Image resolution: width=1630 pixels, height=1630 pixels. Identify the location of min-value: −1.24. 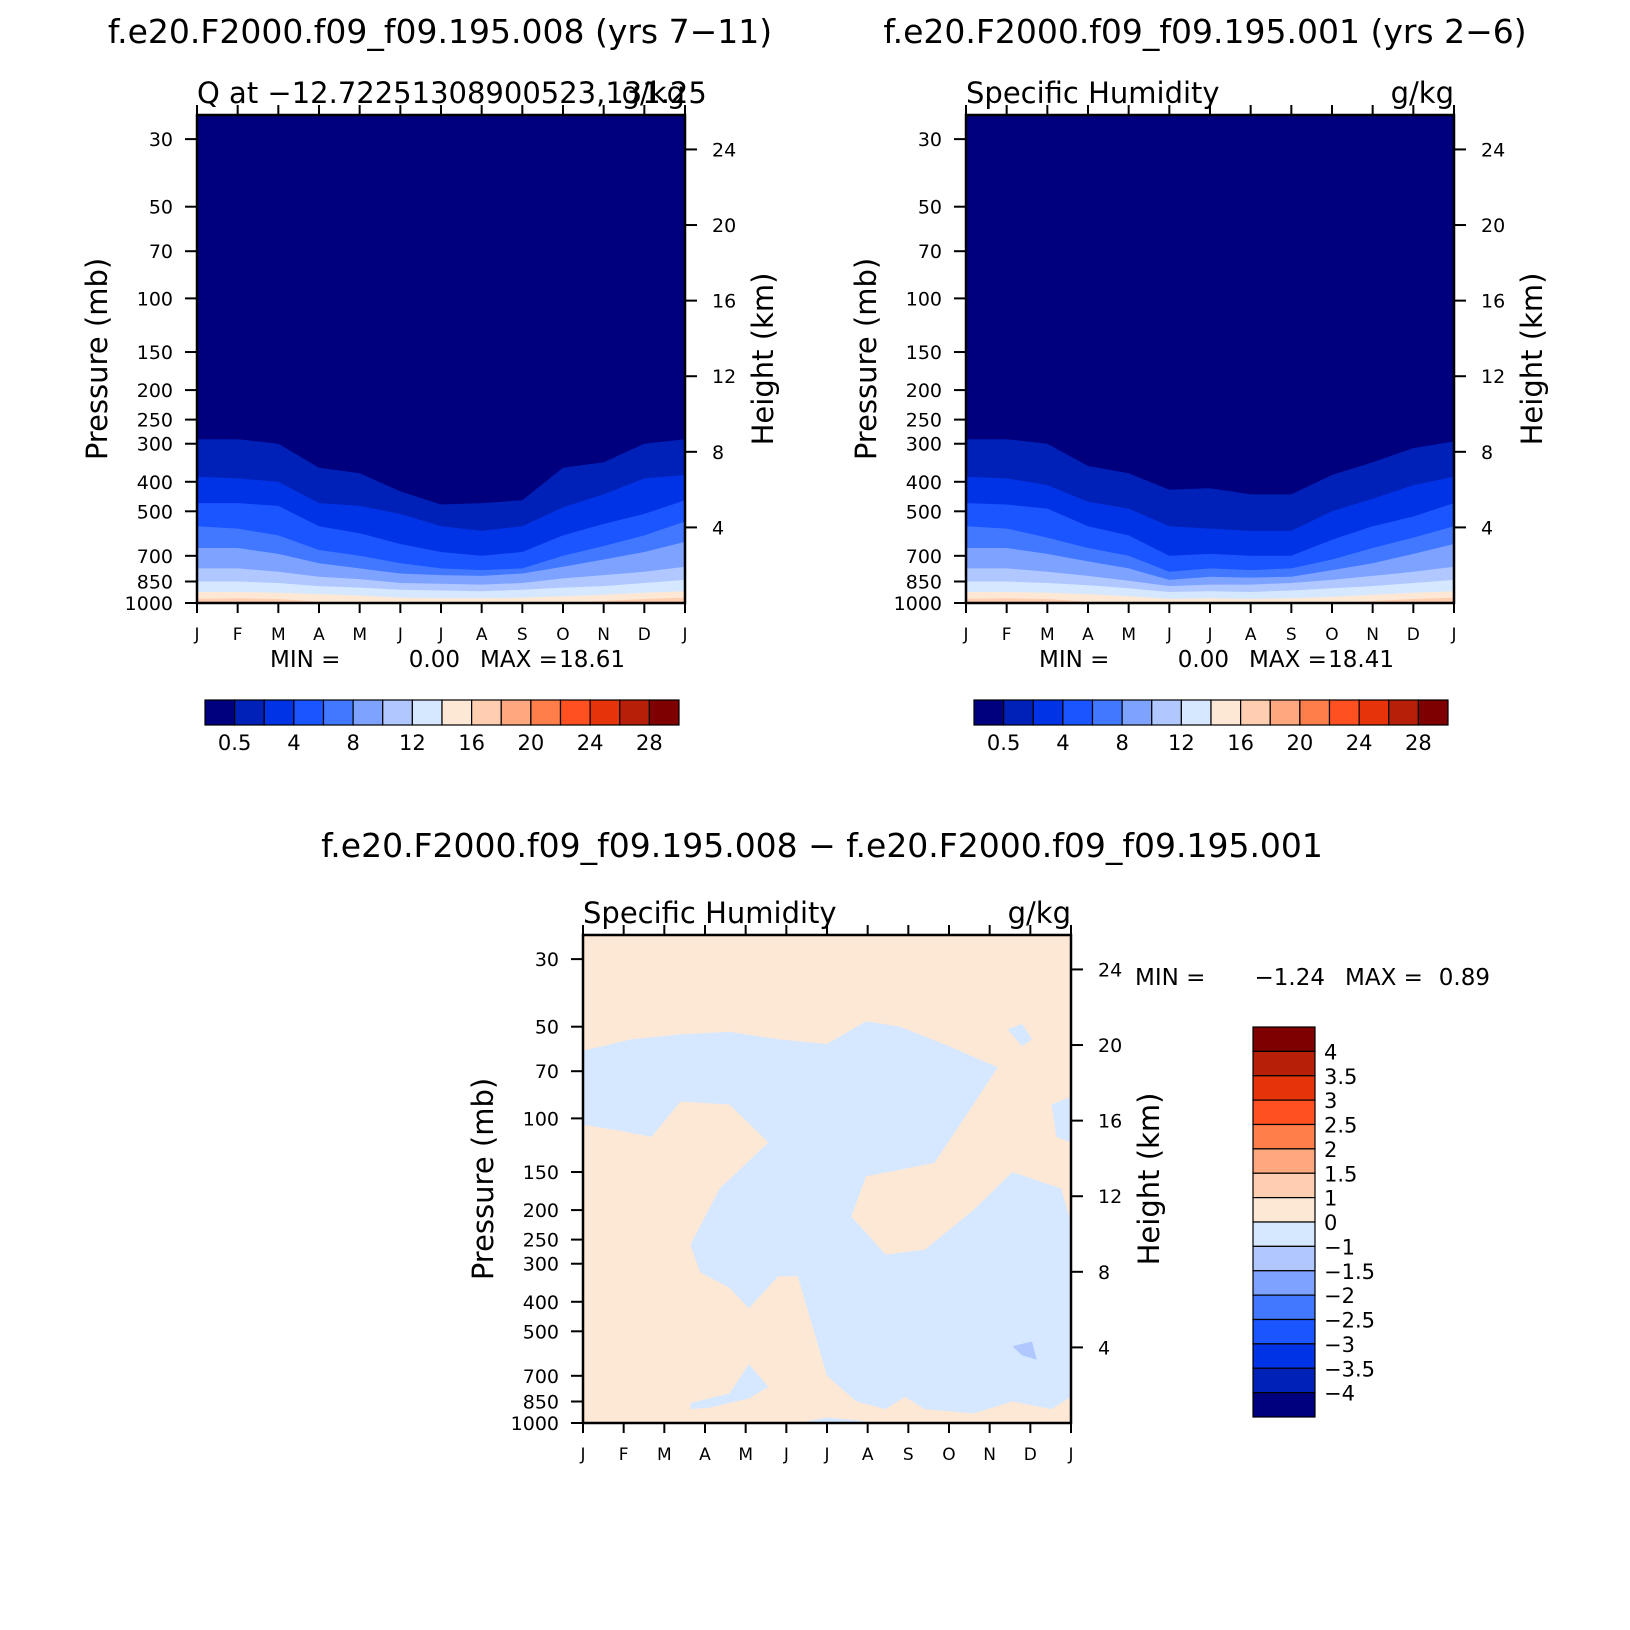
(1290, 978).